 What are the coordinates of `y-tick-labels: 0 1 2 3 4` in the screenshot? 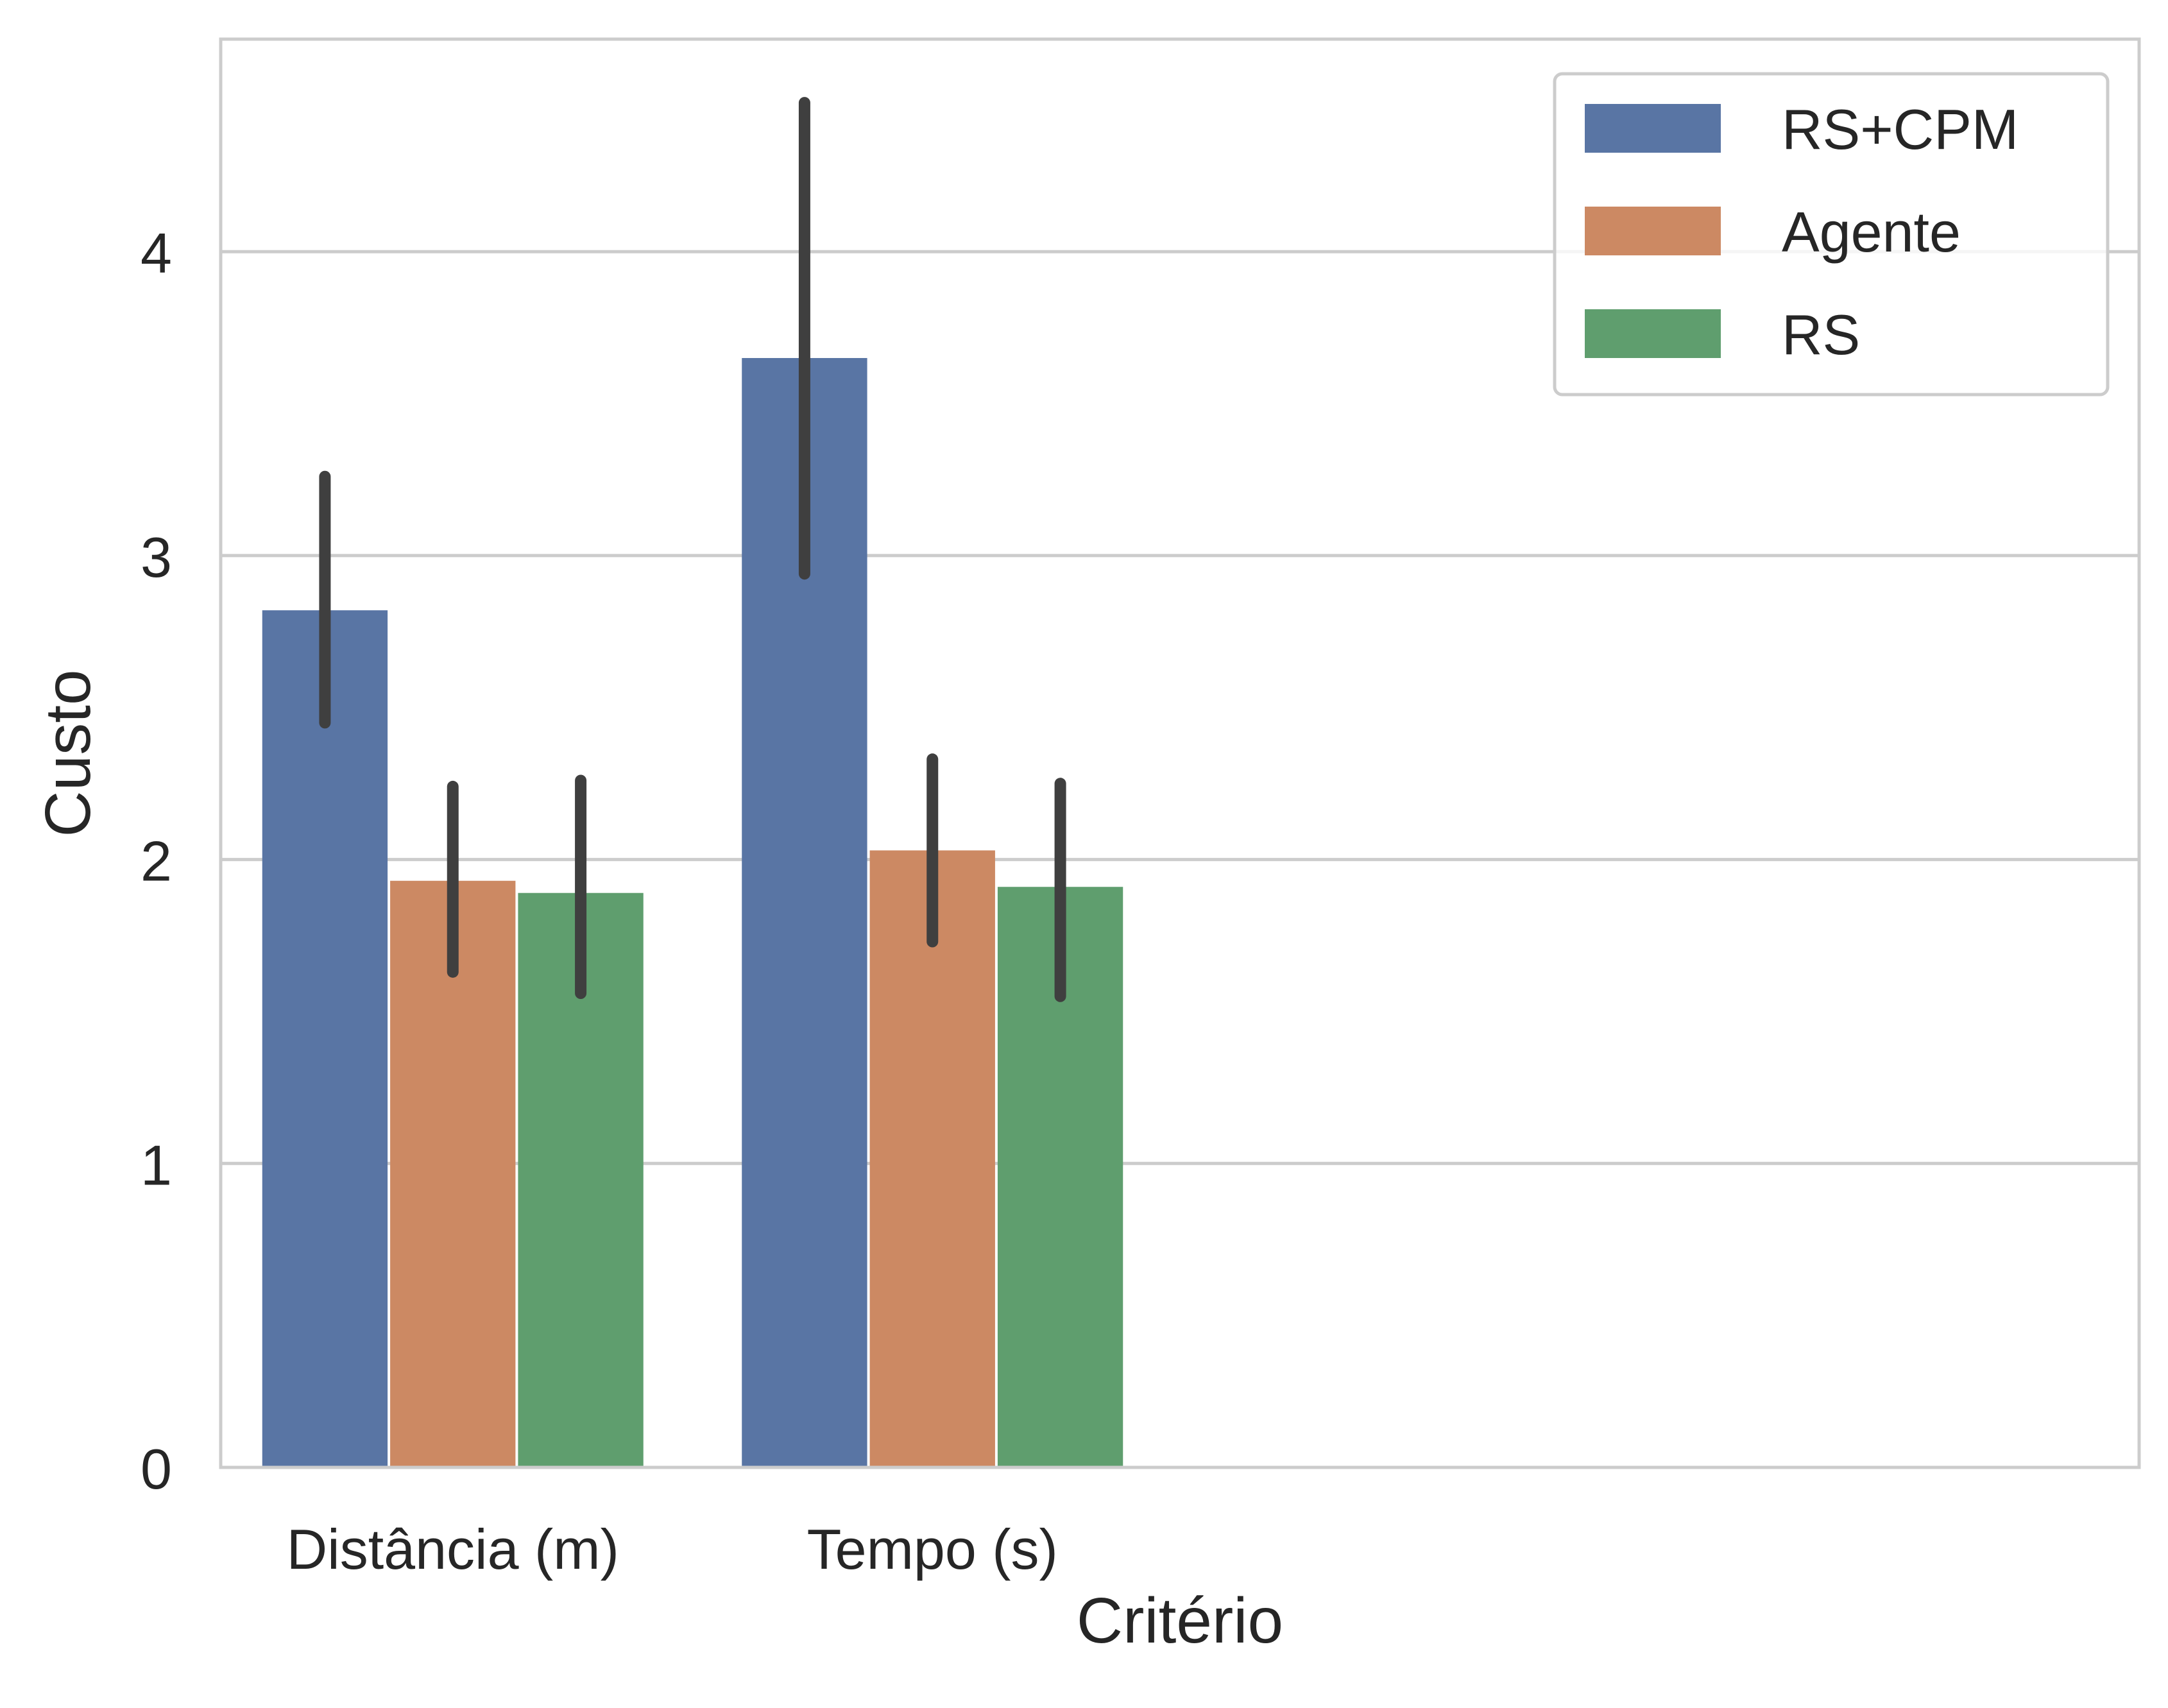 It's located at (156, 861).